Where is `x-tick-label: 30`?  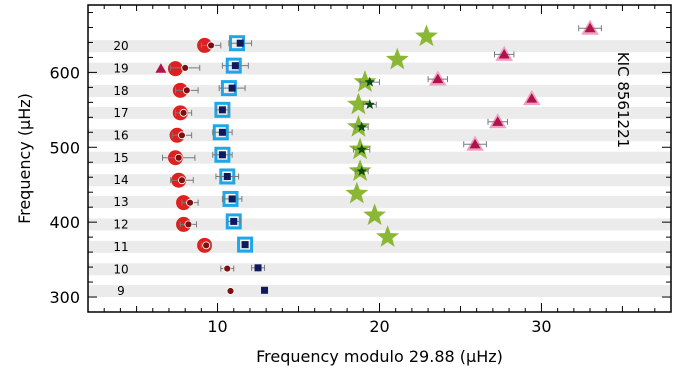 x-tick-label: 30 is located at coordinates (541, 326).